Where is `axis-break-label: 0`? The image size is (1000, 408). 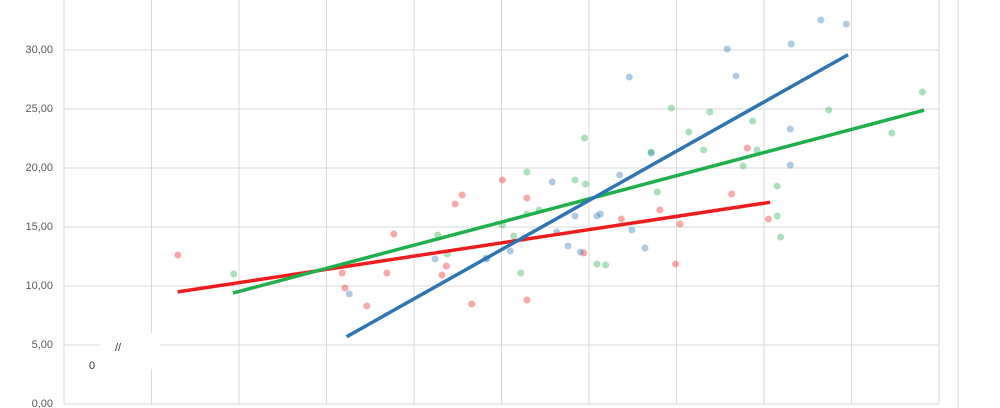
axis-break-label: 0 is located at coordinates (92, 366).